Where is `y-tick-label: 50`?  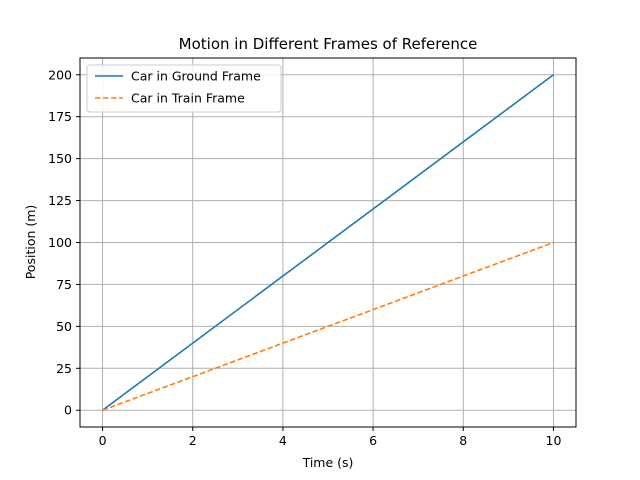 y-tick-label: 50 is located at coordinates (64, 326).